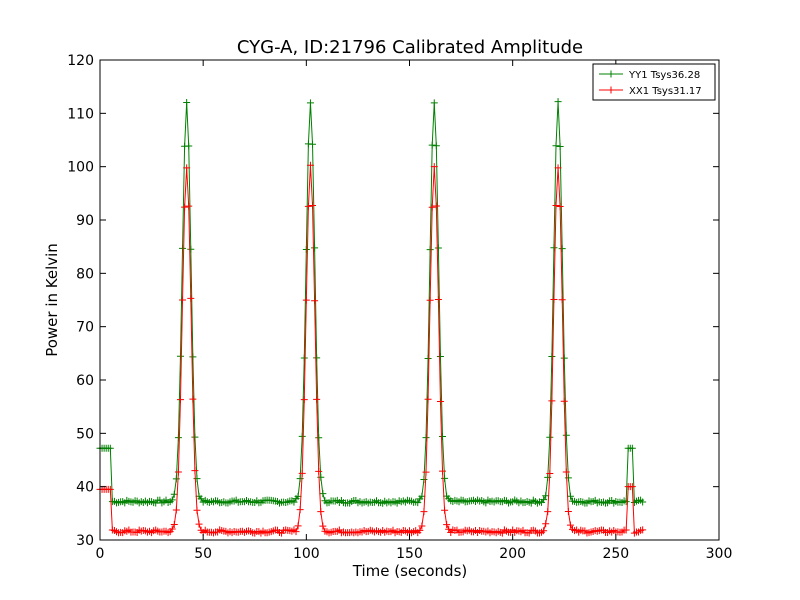 This screenshot has height=600, width=800. What do you see at coordinates (410, 571) in the screenshot?
I see `x-axis-label: Time (seconds)` at bounding box center [410, 571].